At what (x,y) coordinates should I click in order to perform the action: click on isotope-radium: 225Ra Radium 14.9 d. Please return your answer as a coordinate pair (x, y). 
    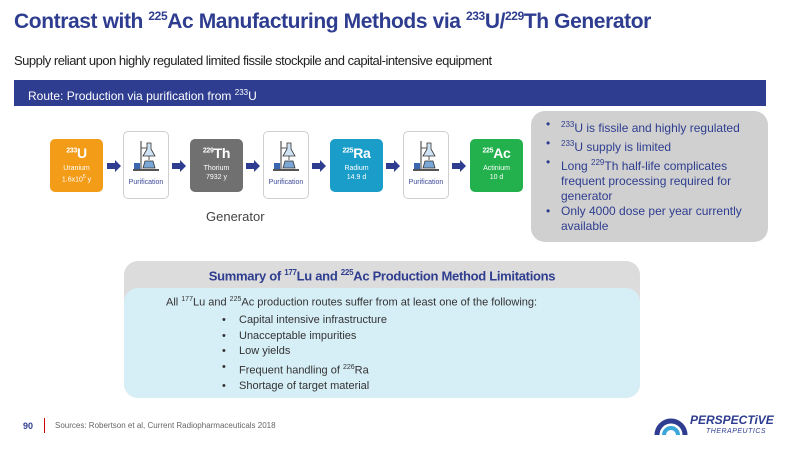
    Looking at the image, I should click on (356, 165).